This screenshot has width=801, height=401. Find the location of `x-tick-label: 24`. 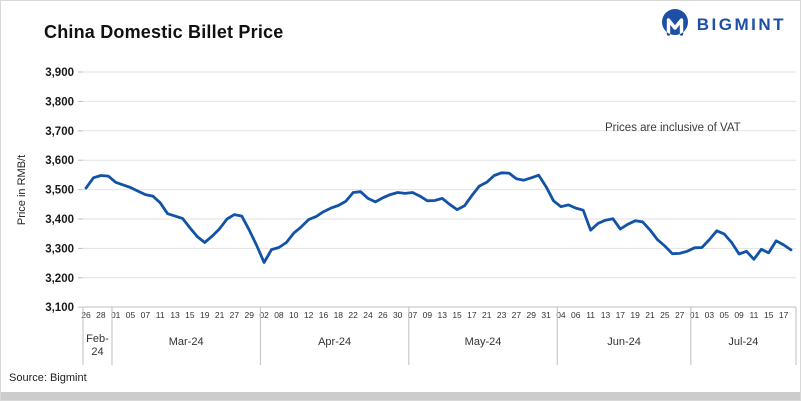

x-tick-label: 24 is located at coordinates (368, 315).